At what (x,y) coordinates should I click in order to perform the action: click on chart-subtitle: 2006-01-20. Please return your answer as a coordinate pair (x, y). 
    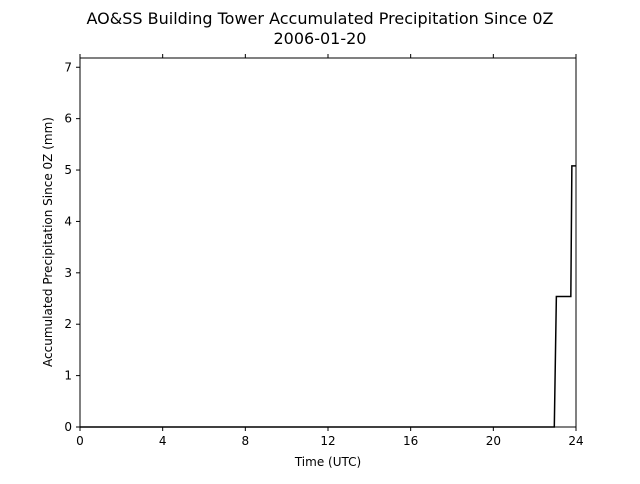
    Looking at the image, I should click on (320, 38).